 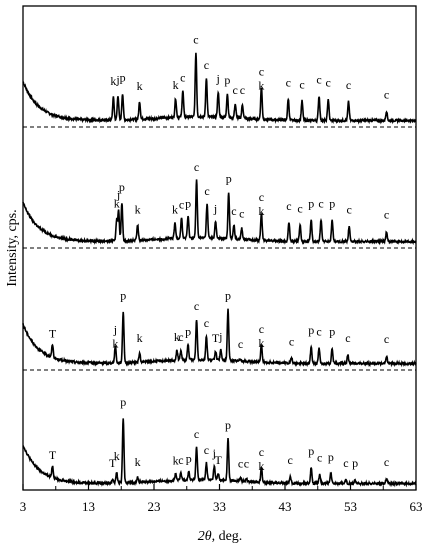 I want to click on x-tick-label: 43, so click(x=285, y=506).